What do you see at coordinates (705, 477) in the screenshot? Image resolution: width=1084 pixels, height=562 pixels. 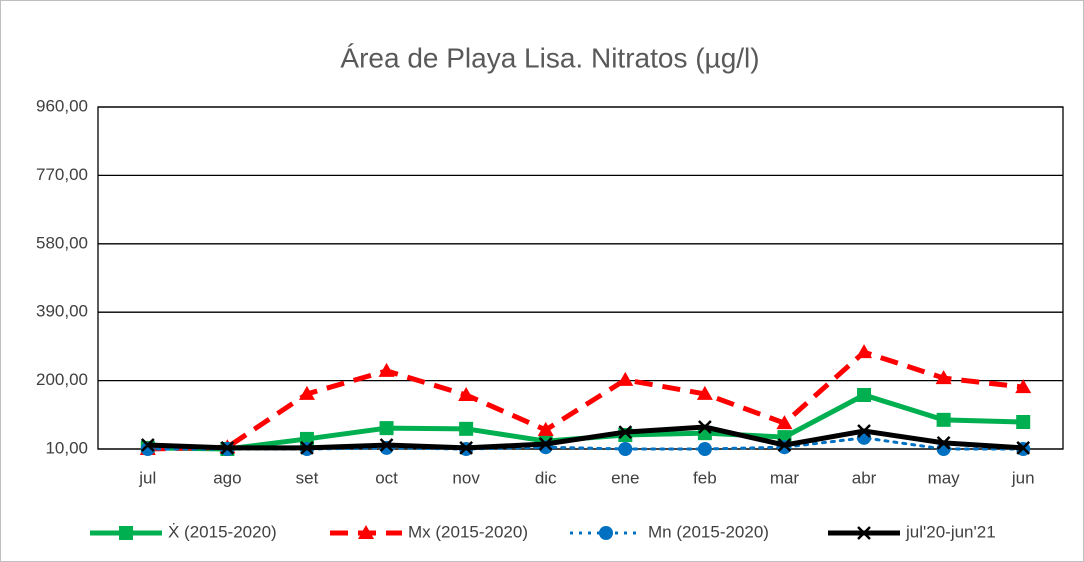 I see `x-tick-label: feb` at bounding box center [705, 477].